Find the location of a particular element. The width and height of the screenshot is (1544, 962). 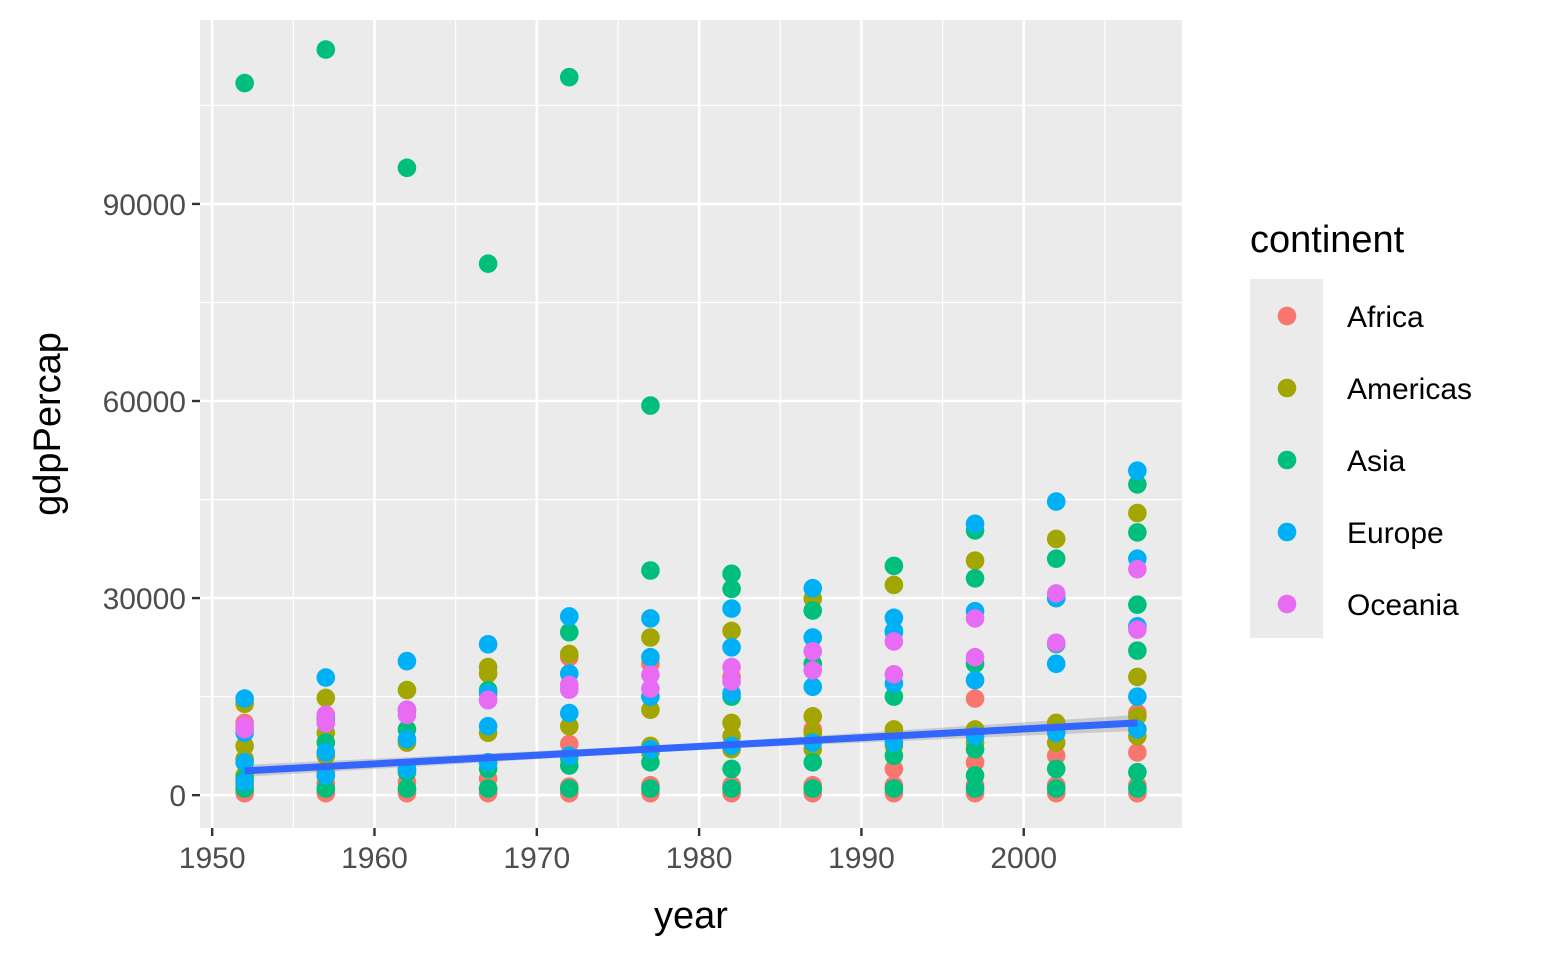

legend-title: continent is located at coordinates (1327, 240).